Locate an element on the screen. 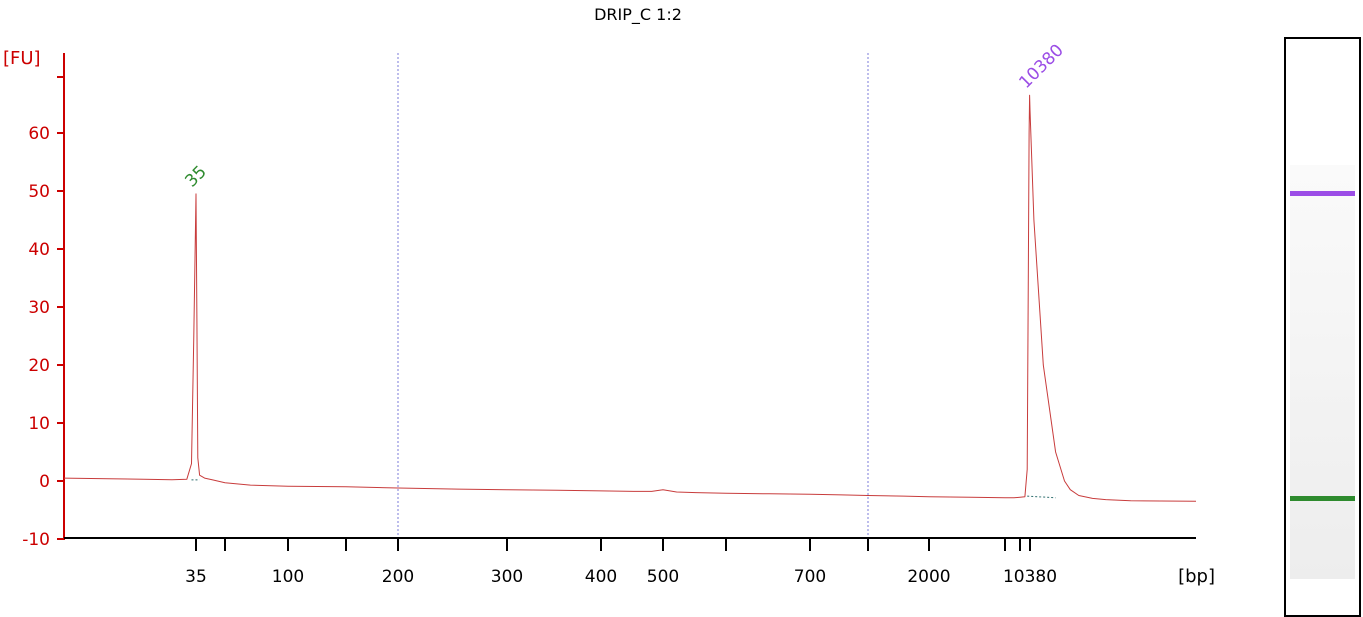 This screenshot has width=1363, height=617. y-tick-label: 20 is located at coordinates (39, 366).